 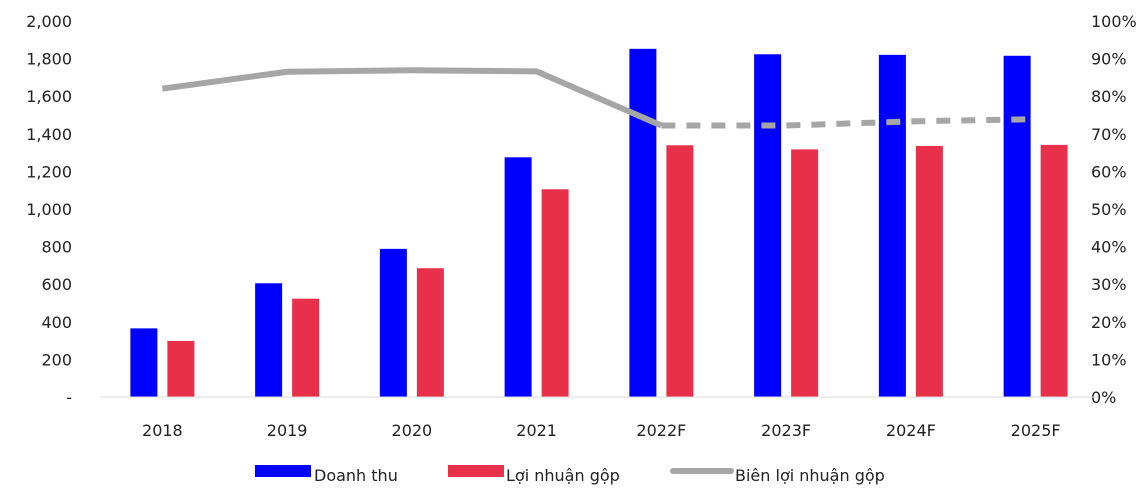 I want to click on margin-line-series, so click(x=598, y=98).